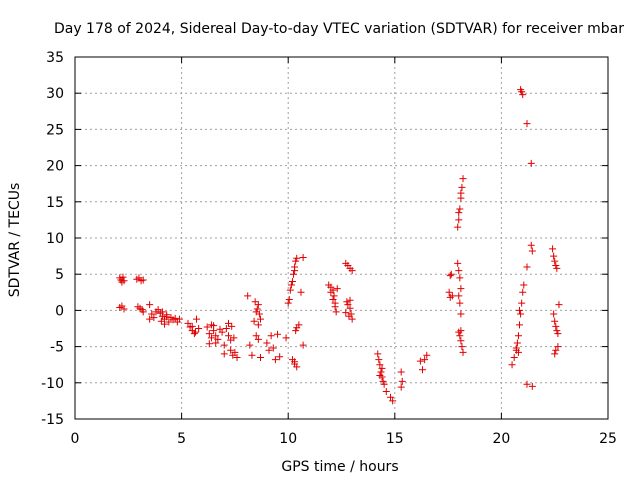 This screenshot has width=640, height=480. What do you see at coordinates (52, 384) in the screenshot?
I see `y-tick-label: -10` at bounding box center [52, 384].